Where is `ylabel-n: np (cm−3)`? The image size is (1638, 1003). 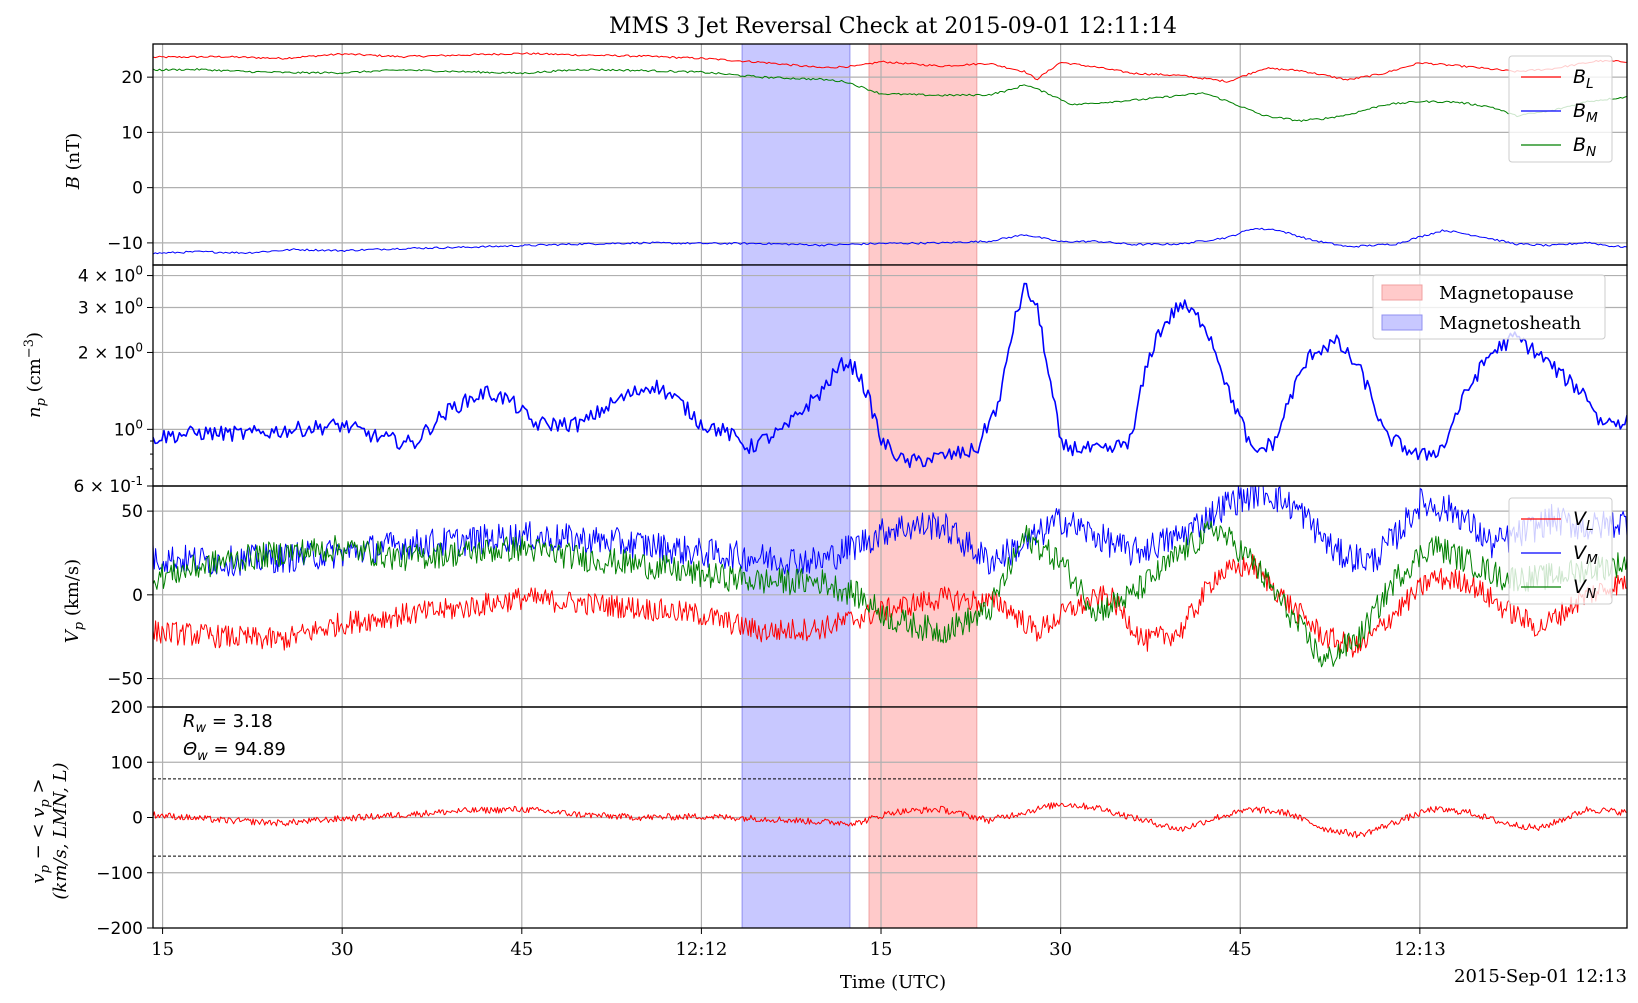 ylabel-n: np (cm−3) is located at coordinates (35, 375).